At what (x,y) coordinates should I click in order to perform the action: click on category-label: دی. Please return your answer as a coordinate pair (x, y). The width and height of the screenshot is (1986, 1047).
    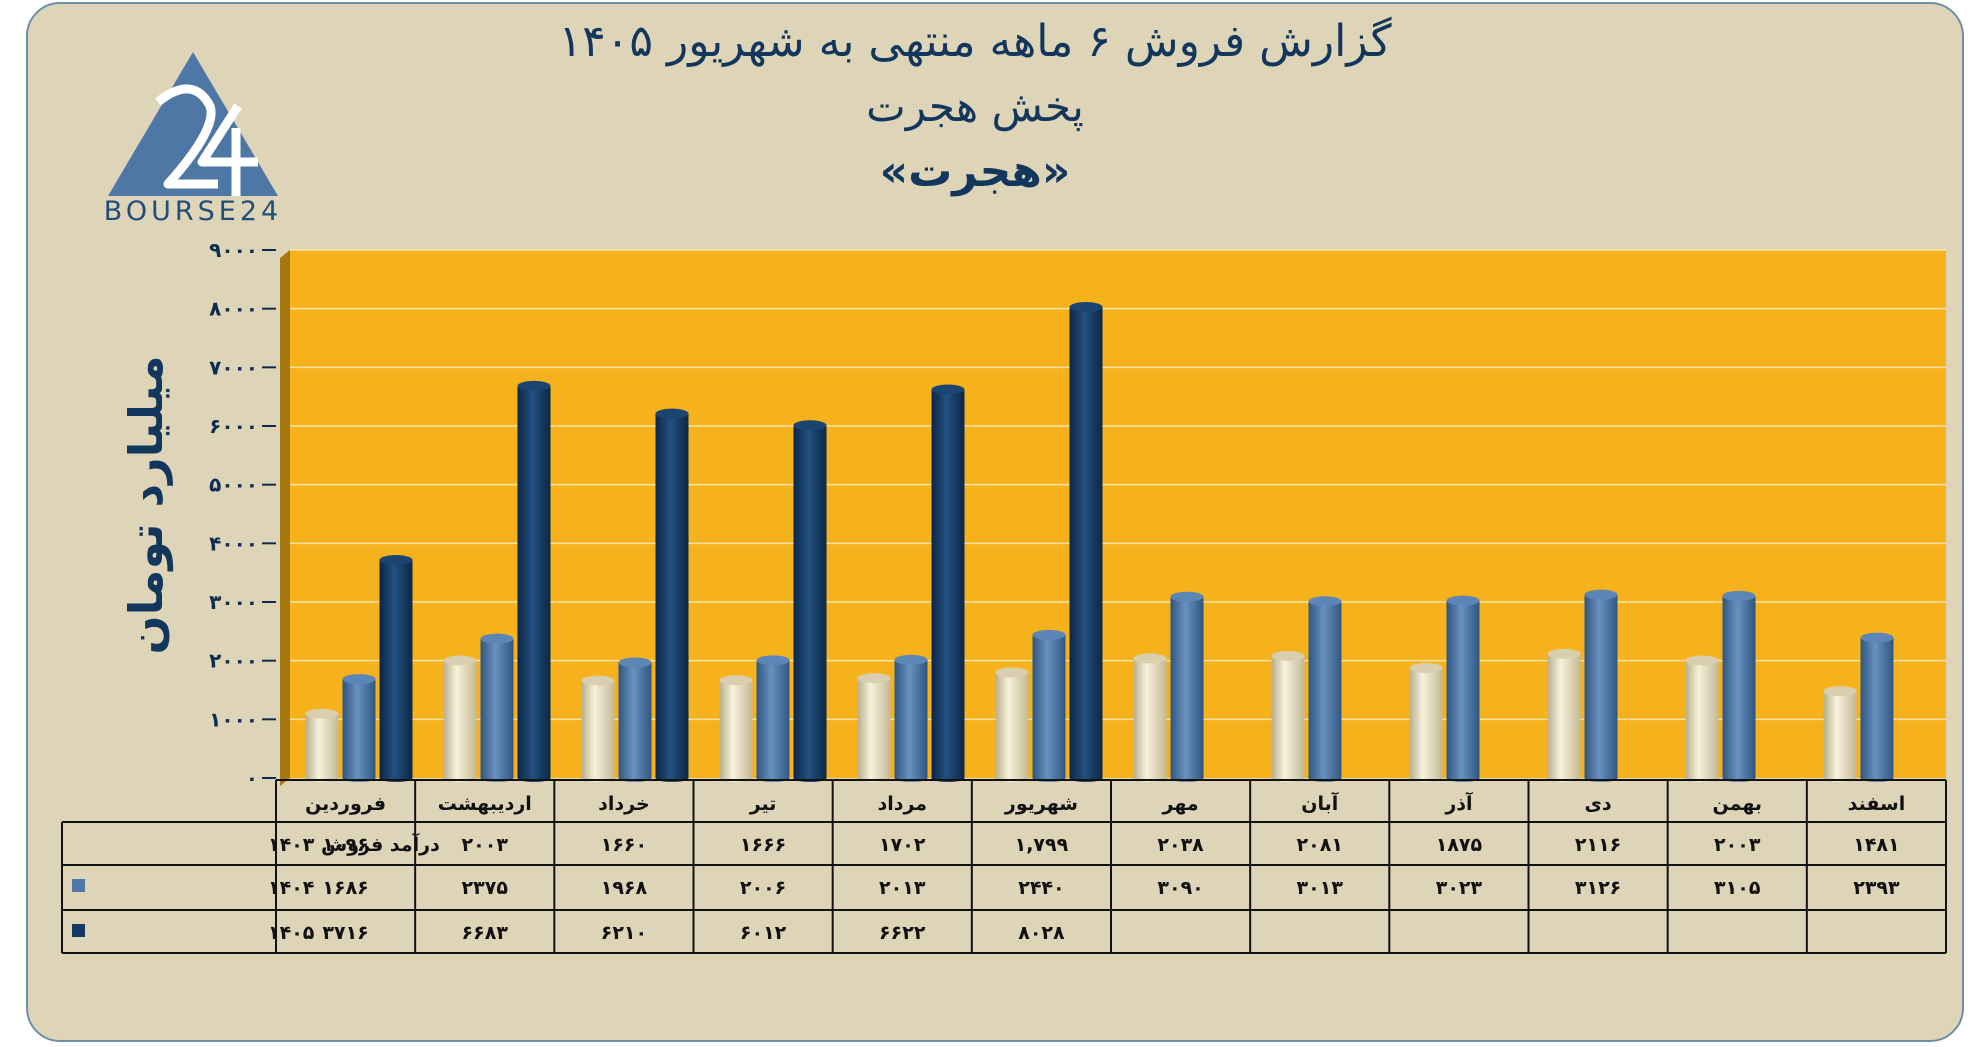
    Looking at the image, I should click on (1597, 804).